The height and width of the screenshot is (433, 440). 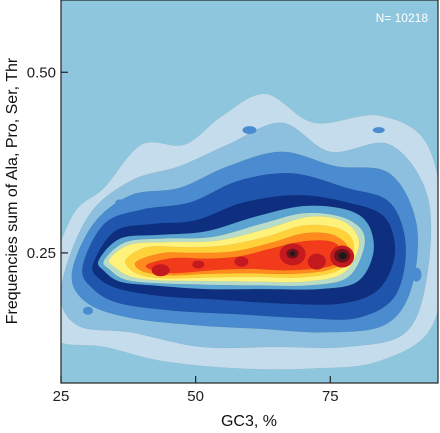 What do you see at coordinates (330, 396) in the screenshot?
I see `x-tick-label: 75` at bounding box center [330, 396].